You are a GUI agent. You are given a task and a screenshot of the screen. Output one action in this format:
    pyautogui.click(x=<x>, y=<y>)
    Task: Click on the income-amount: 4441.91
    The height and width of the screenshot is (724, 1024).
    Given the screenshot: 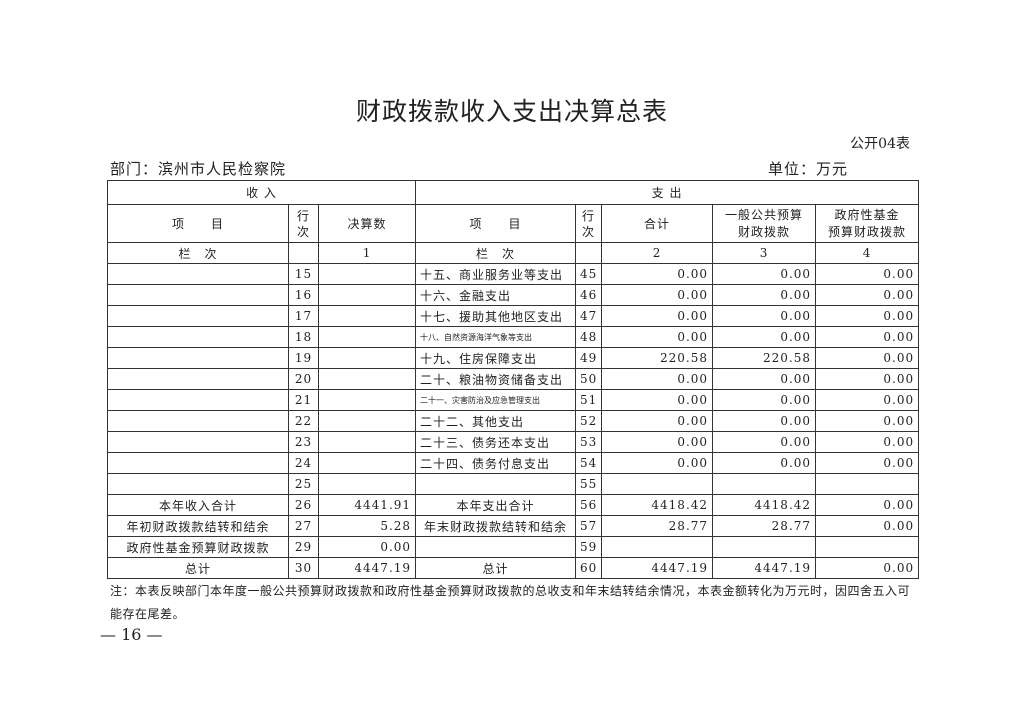 What is the action you would take?
    pyautogui.click(x=367, y=505)
    